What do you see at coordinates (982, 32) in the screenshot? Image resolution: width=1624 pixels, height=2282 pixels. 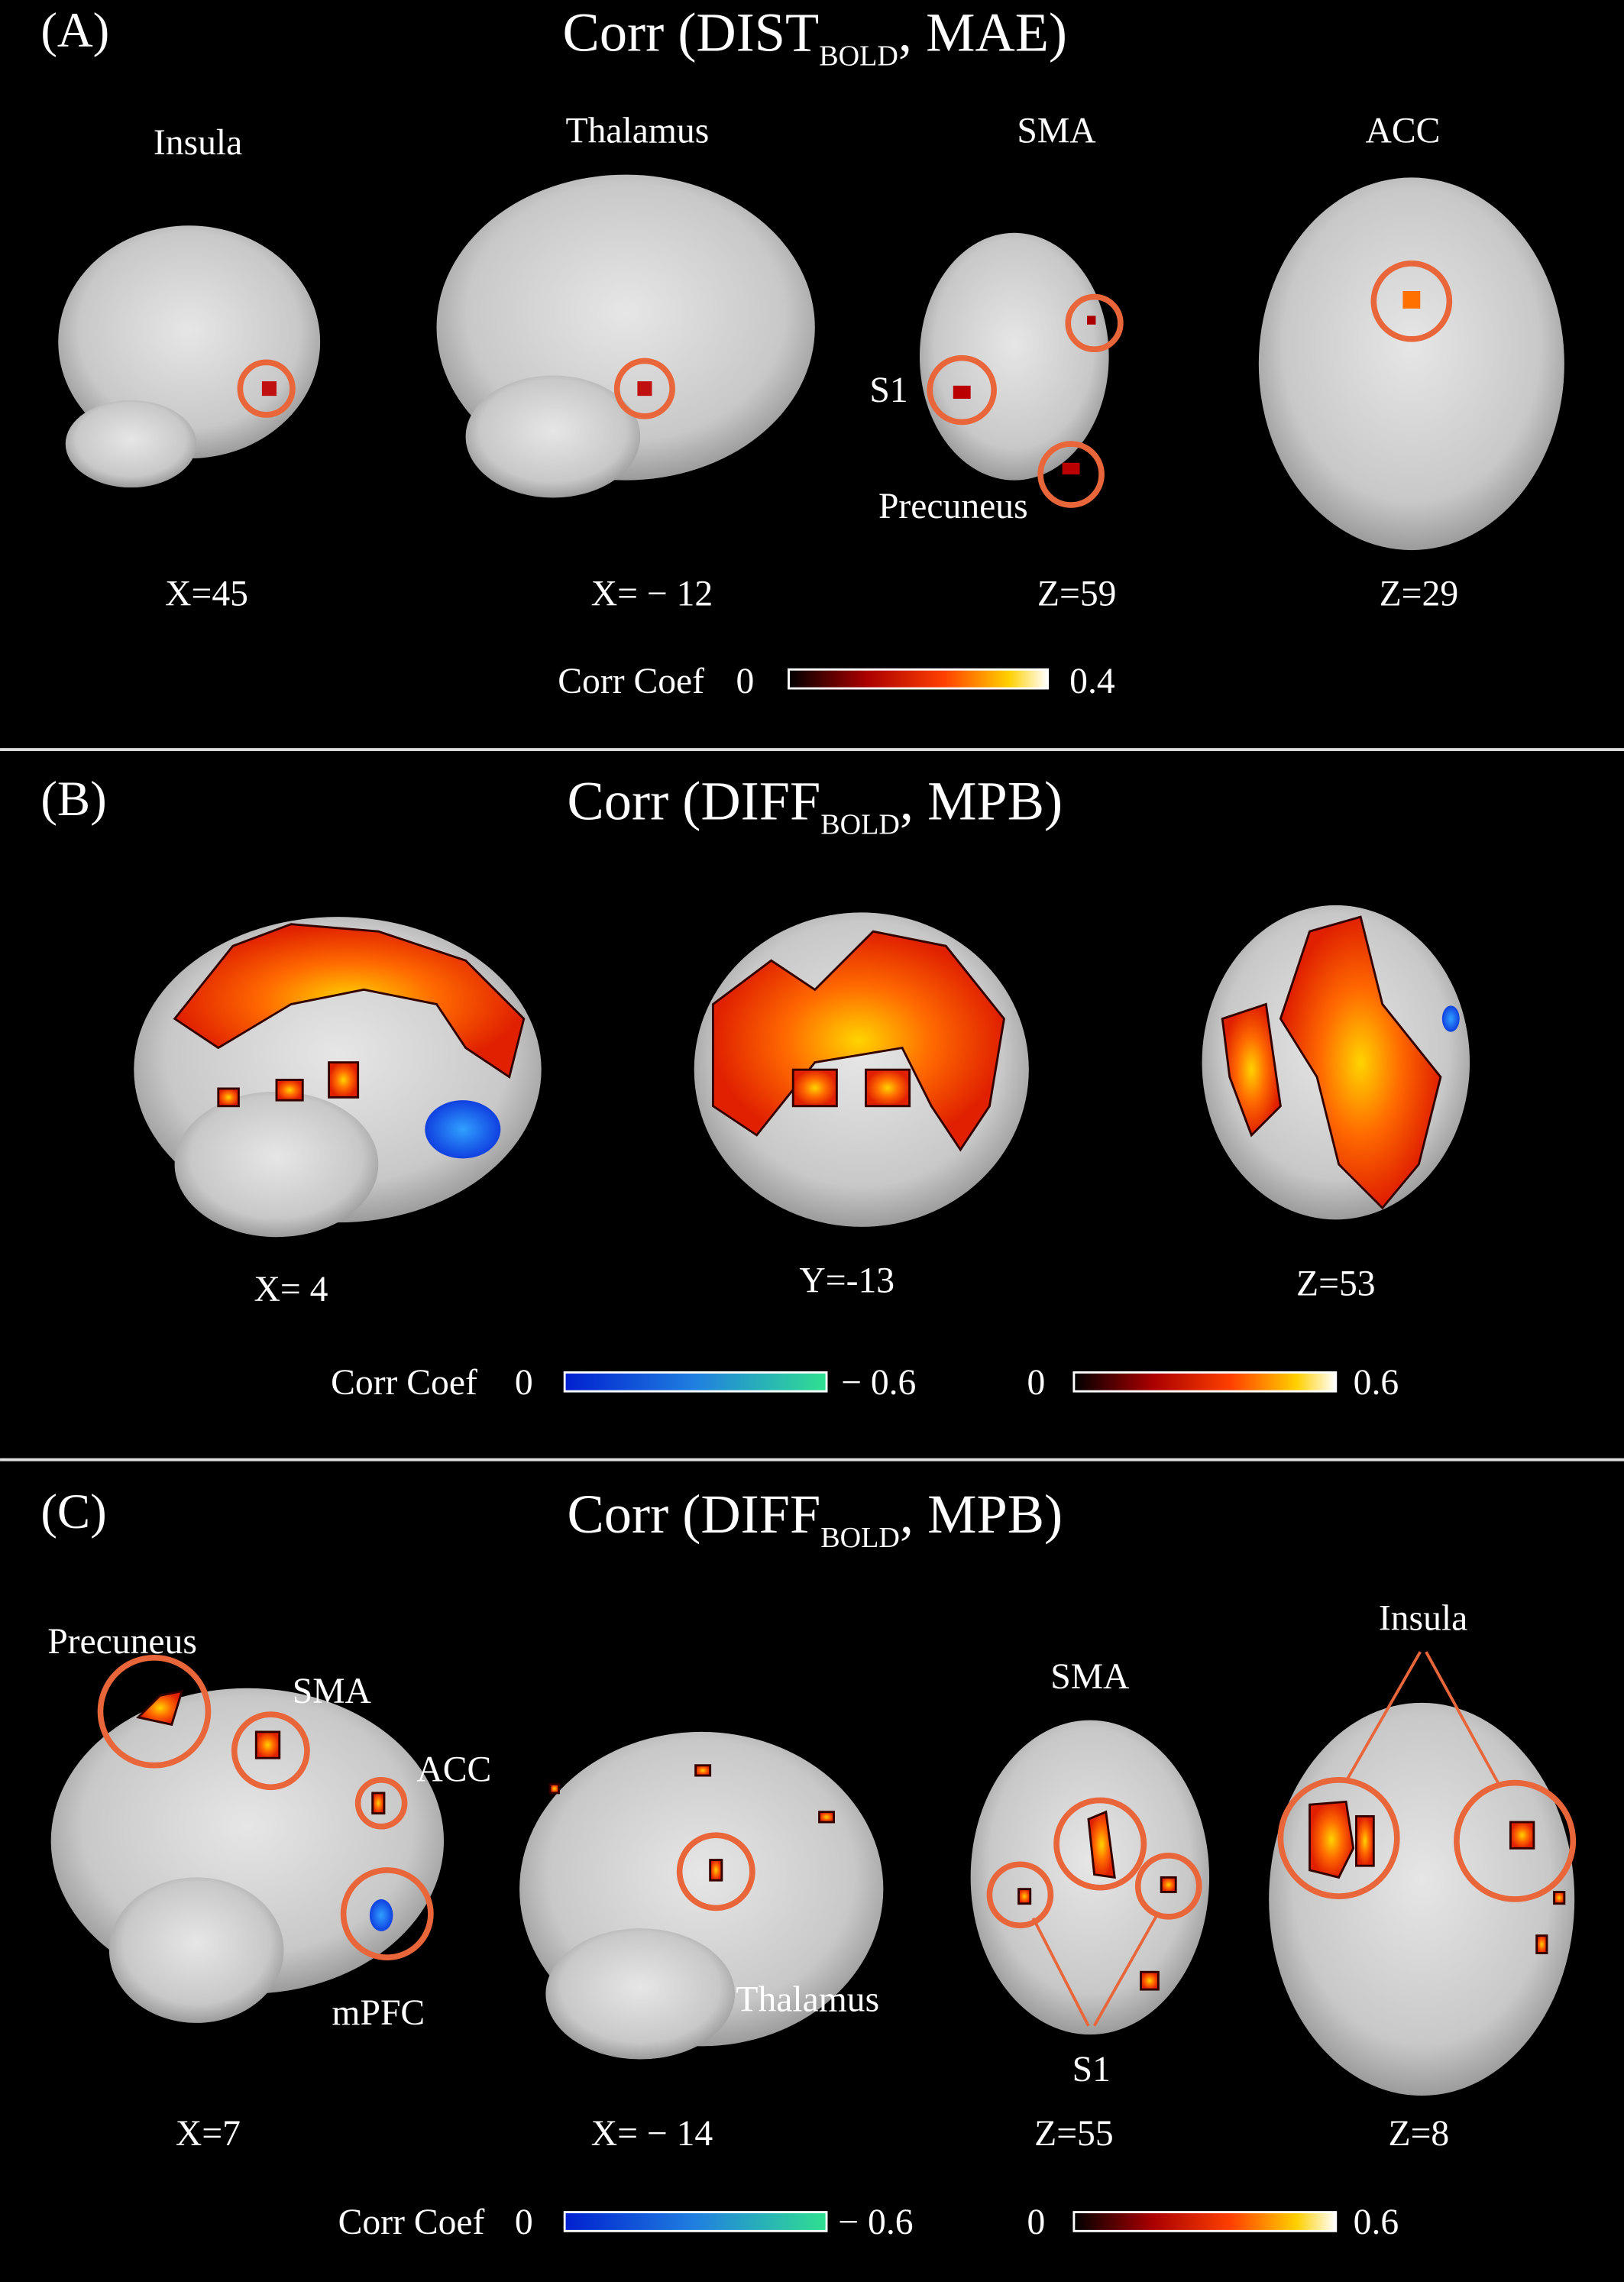 I see `title-text: , MAE)` at bounding box center [982, 32].